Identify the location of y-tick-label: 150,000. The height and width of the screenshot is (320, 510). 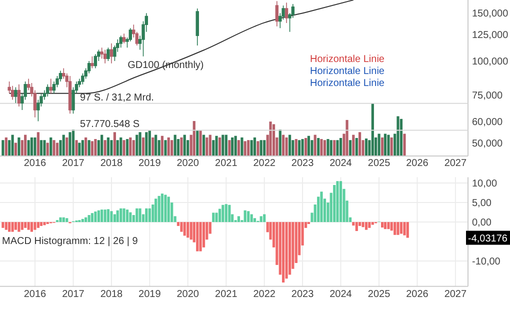
(490, 14).